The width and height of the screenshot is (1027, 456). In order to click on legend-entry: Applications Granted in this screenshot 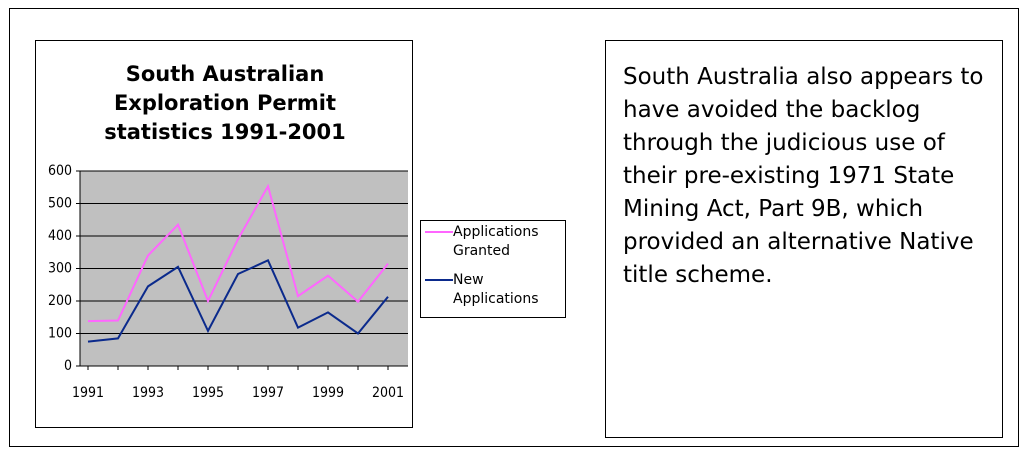, I will do `click(489, 242)`.